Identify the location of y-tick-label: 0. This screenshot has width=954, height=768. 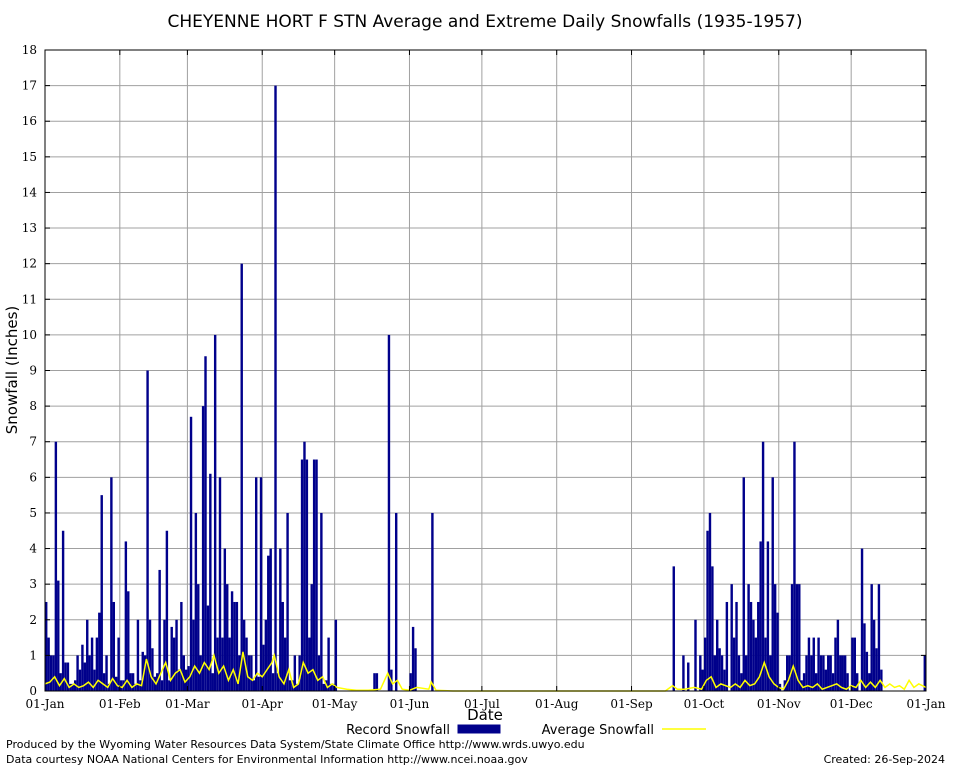
(33, 691).